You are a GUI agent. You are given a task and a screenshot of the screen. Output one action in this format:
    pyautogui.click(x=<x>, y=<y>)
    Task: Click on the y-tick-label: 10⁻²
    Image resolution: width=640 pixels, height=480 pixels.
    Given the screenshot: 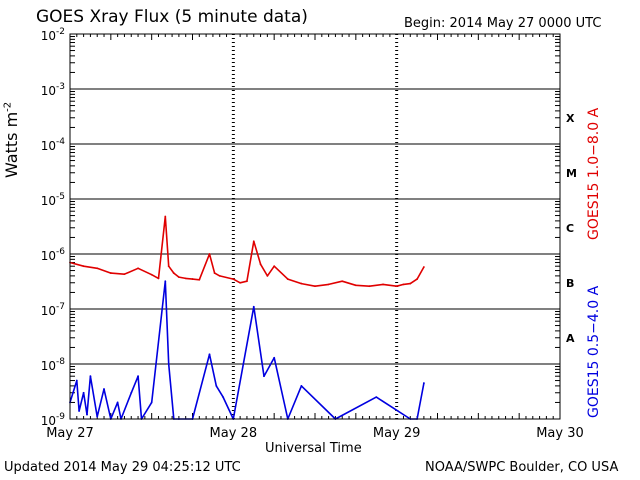 What is the action you would take?
    pyautogui.click(x=53, y=35)
    